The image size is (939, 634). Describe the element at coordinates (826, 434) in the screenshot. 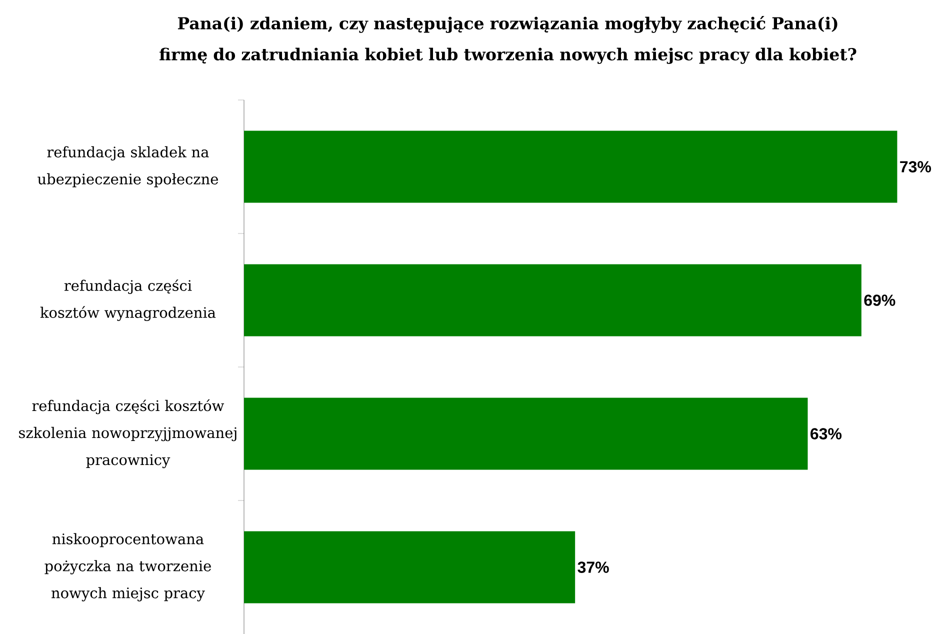

I see `data-label: 63%` at that location.